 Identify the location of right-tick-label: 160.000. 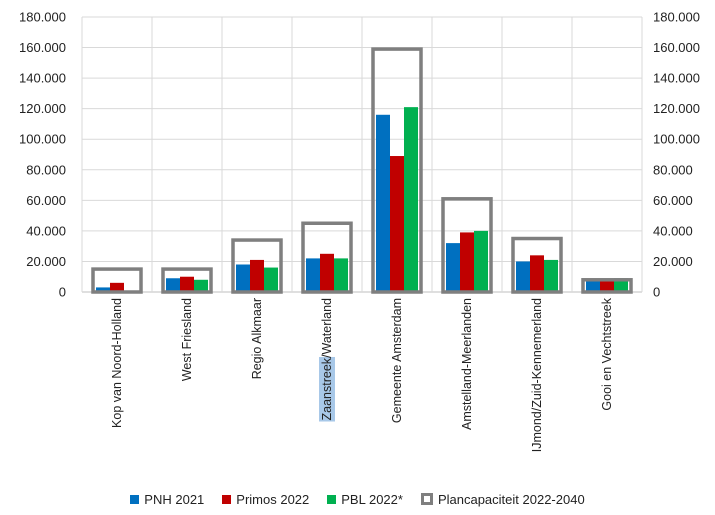
(676, 47).